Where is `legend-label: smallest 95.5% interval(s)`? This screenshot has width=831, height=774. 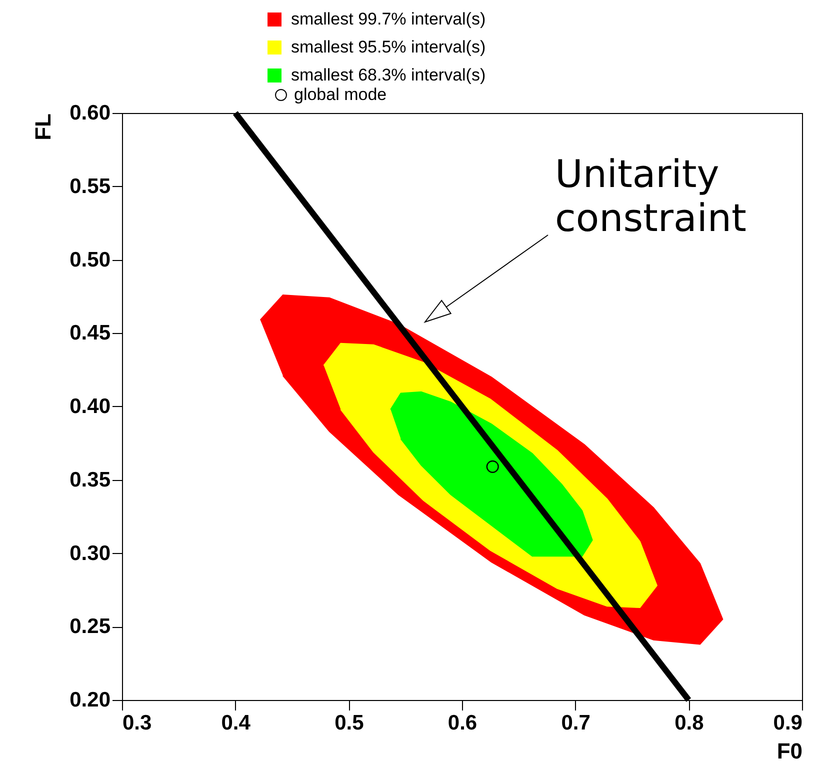 legend-label: smallest 95.5% interval(s) is located at coordinates (388, 47).